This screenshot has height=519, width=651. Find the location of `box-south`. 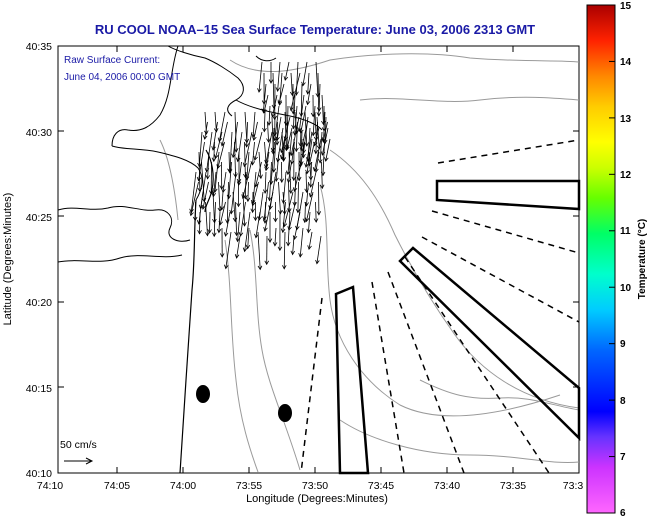

box-south is located at coordinates (352, 380).